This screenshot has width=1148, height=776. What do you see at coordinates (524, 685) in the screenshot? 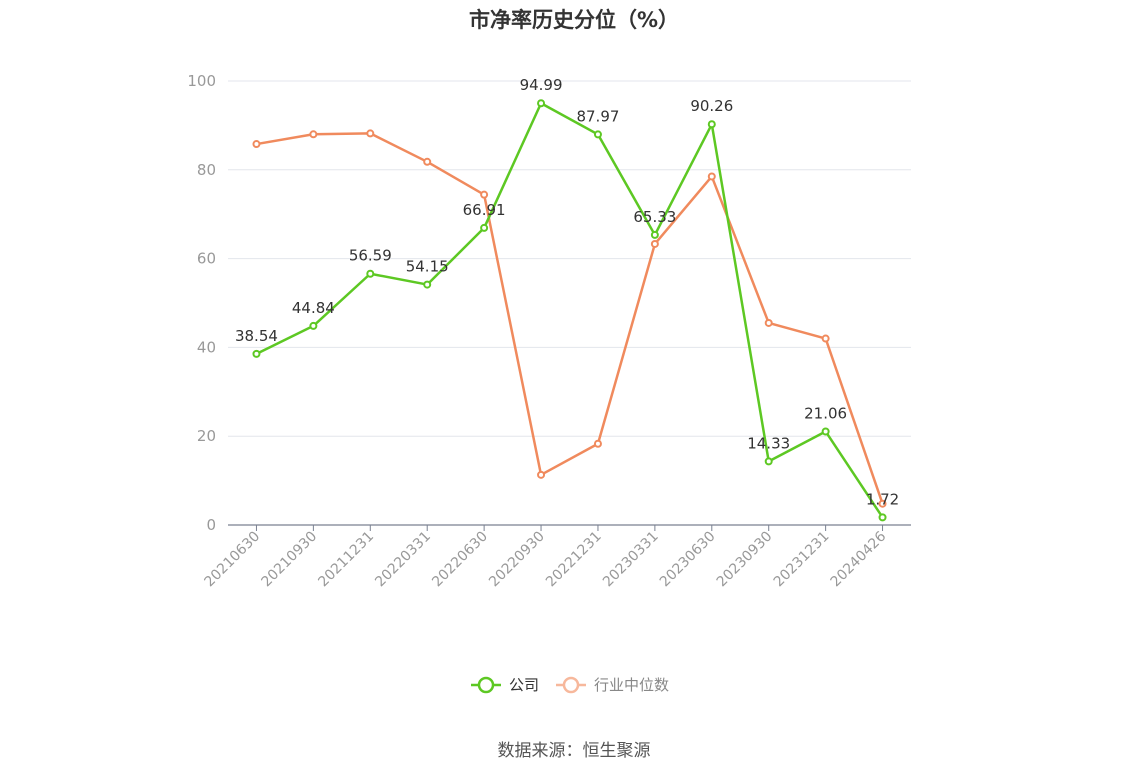
I see `legend-label: 公司` at bounding box center [524, 685].